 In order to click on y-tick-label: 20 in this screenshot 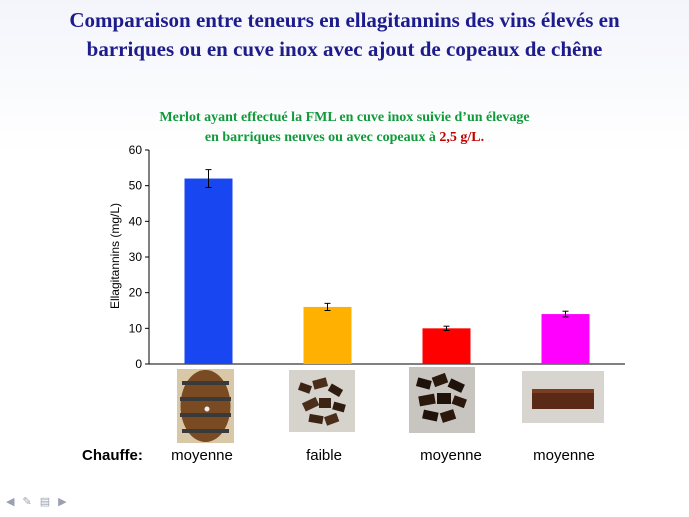, I will do `click(136, 293)`.